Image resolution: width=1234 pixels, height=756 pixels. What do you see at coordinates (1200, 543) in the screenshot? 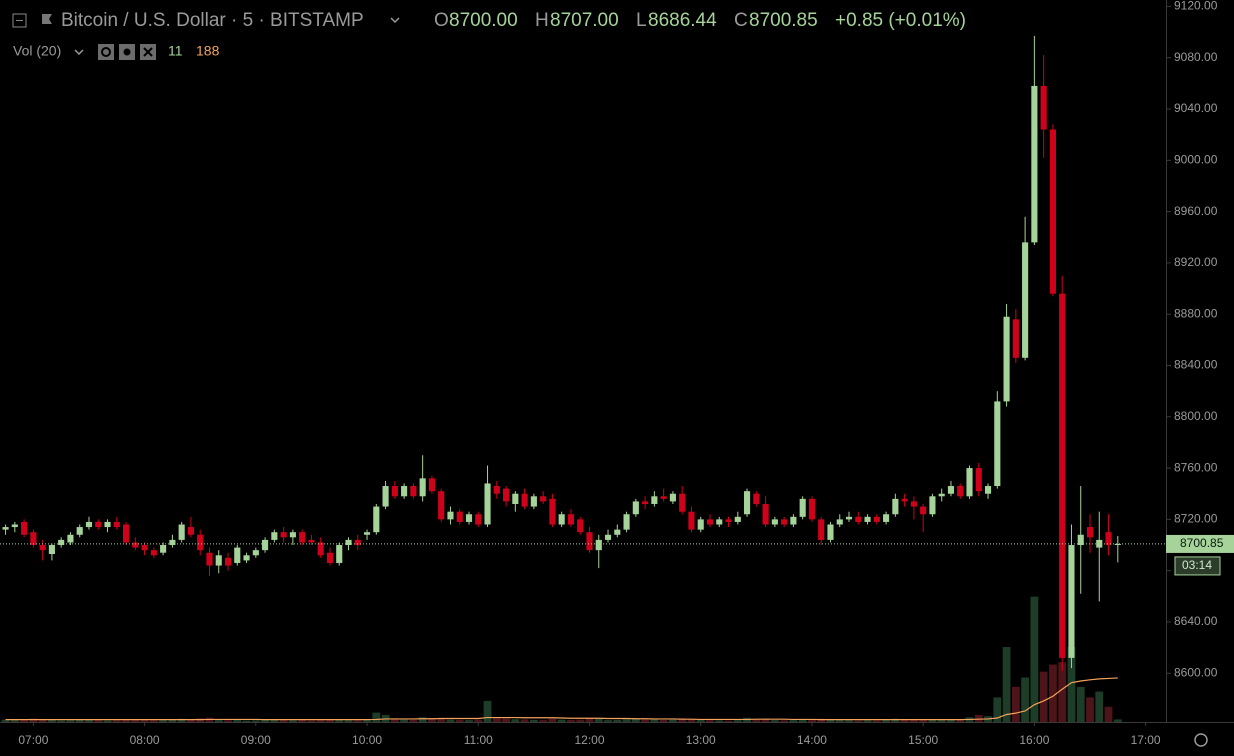
I see `last-price-box` at bounding box center [1200, 543].